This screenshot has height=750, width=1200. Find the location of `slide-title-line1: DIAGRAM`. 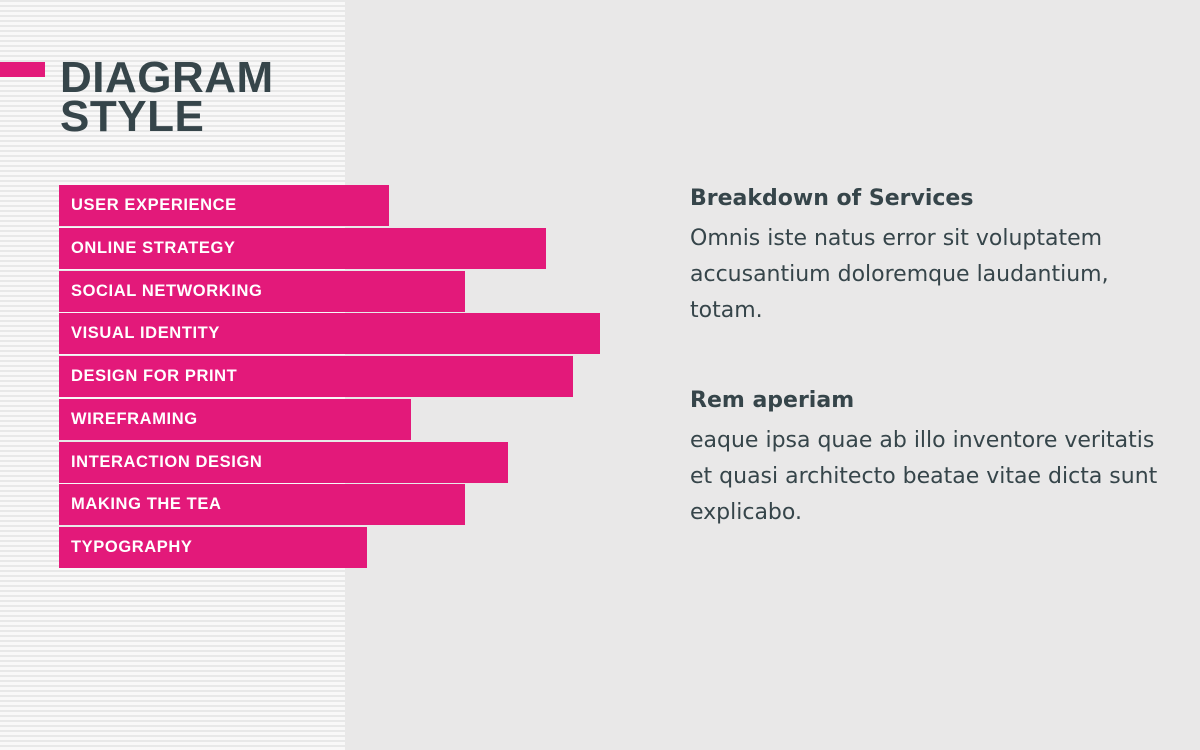

slide-title-line1: DIAGRAM is located at coordinates (167, 77).